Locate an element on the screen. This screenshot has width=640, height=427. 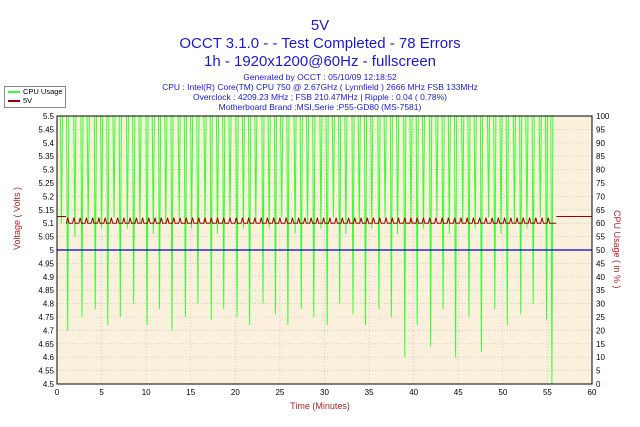
y-left-tick-label: 5.35 is located at coordinates (46, 156).